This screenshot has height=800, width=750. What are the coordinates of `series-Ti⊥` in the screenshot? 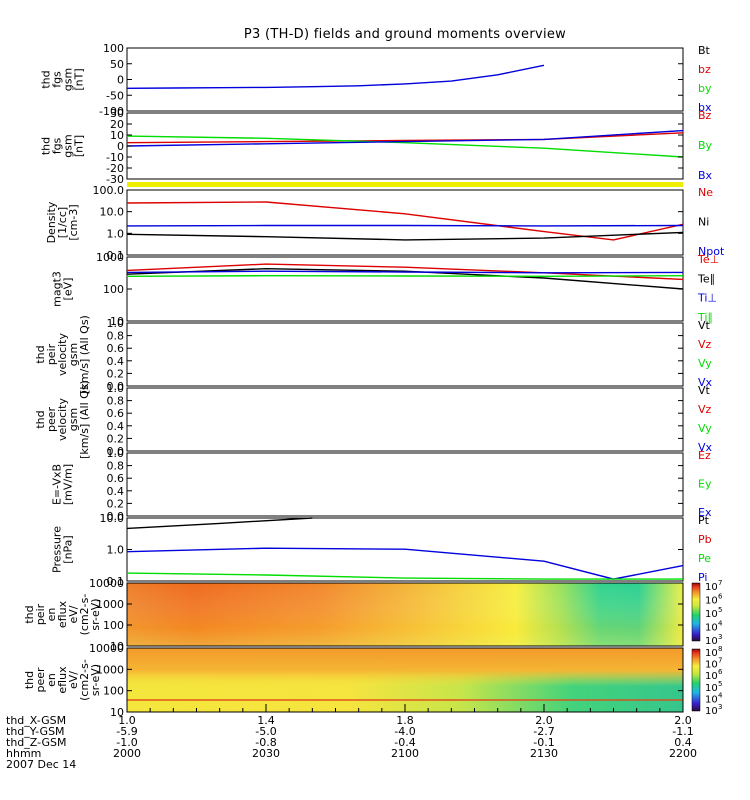 It's located at (405, 272).